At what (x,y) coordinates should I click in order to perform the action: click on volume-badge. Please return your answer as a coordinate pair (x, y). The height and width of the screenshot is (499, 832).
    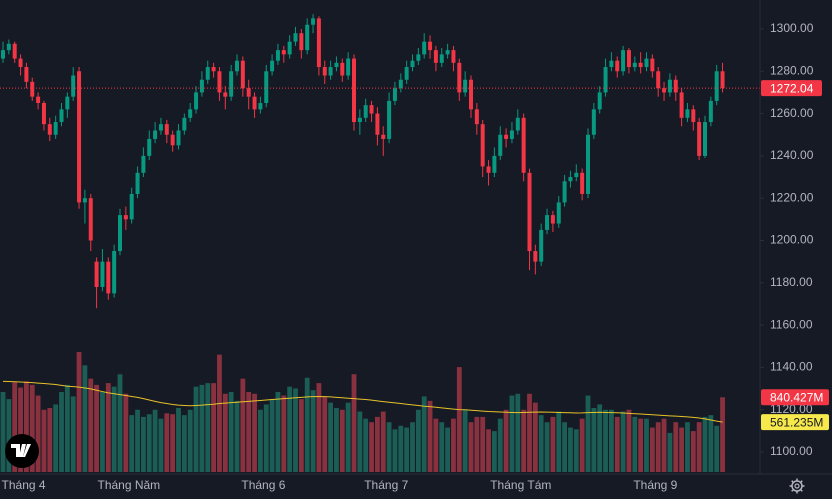
    Looking at the image, I should click on (795, 397).